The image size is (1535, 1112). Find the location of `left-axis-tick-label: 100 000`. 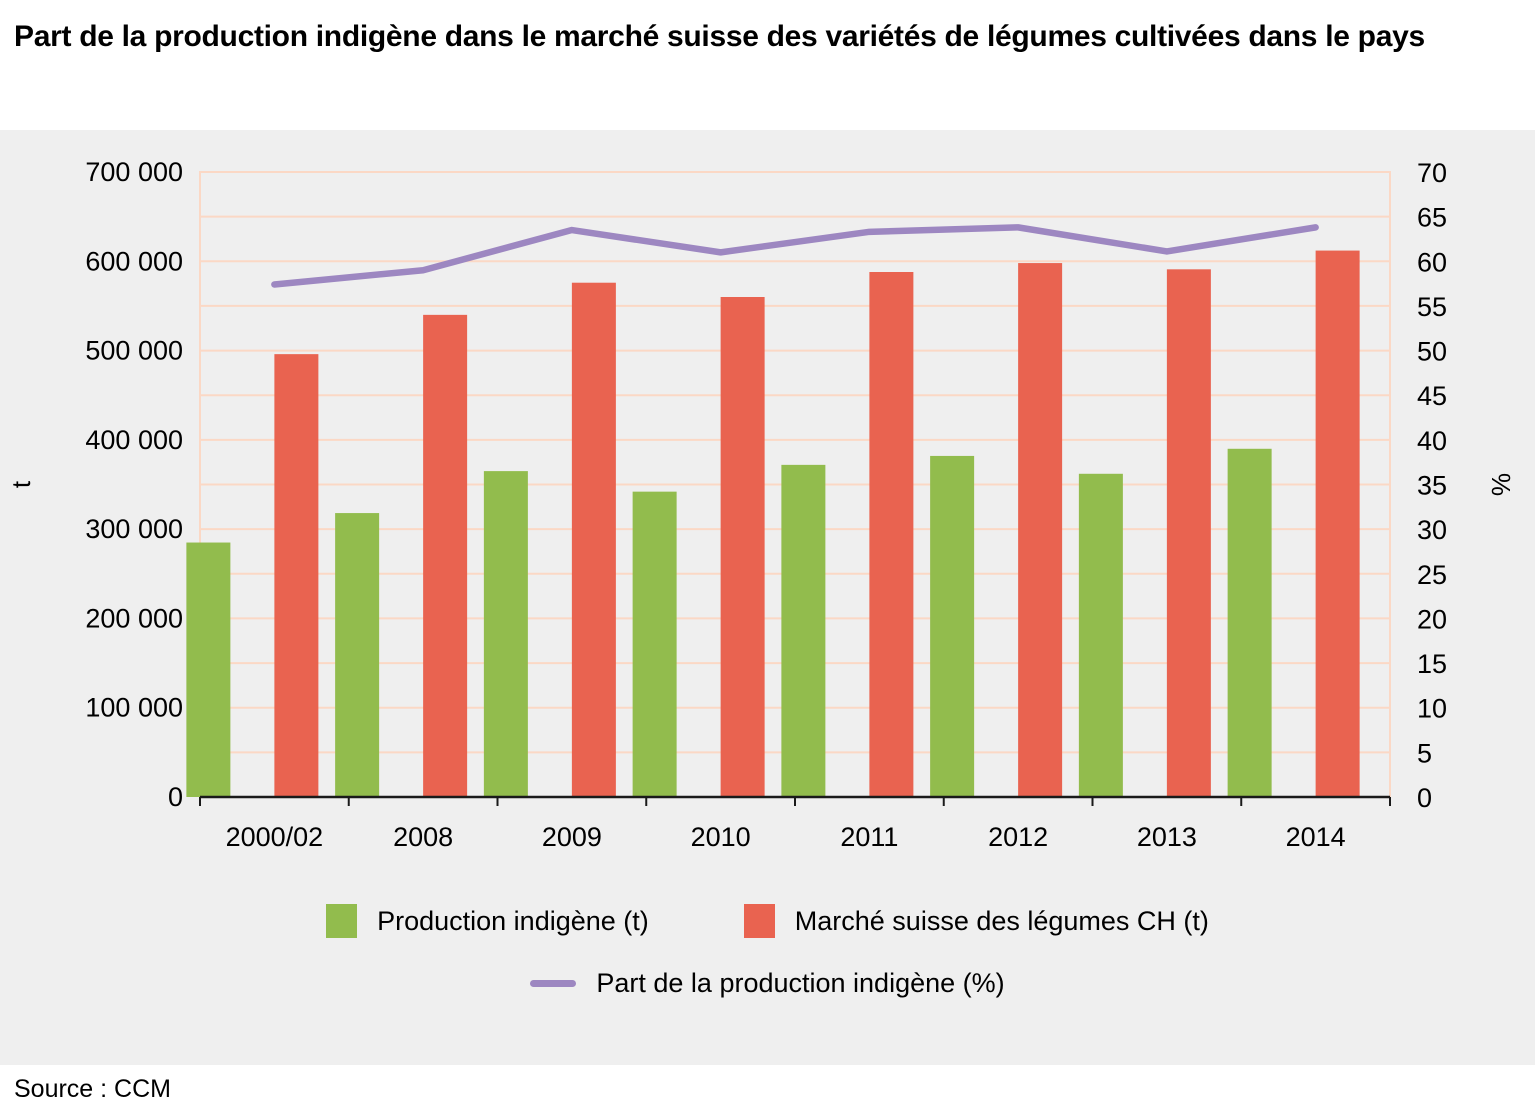

left-axis-tick-label: 100 000 is located at coordinates (134, 708).